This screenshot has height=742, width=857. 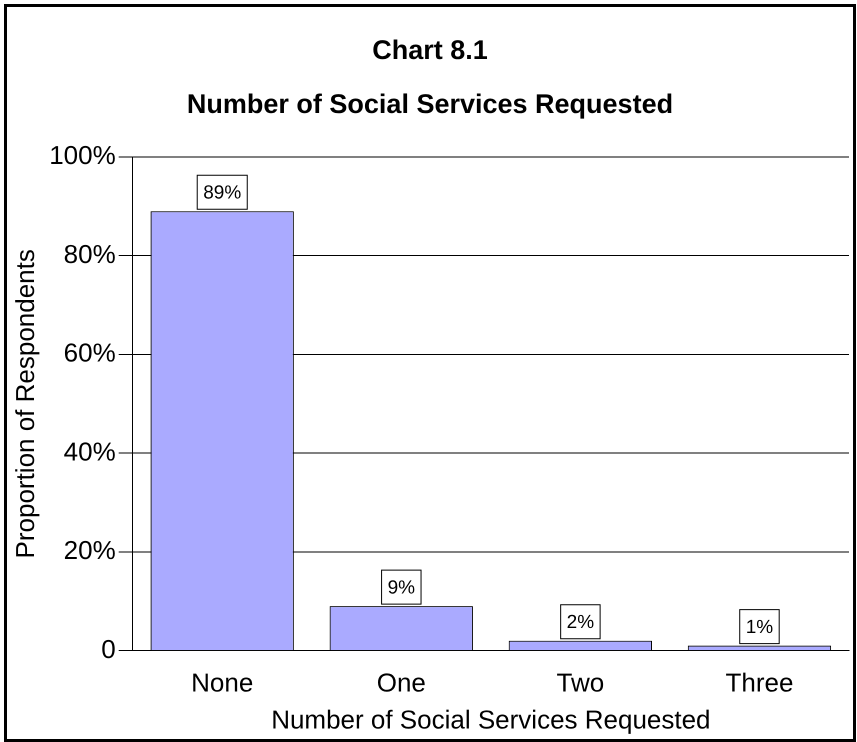 What do you see at coordinates (401, 682) in the screenshot?
I see `x-tick-label: One` at bounding box center [401, 682].